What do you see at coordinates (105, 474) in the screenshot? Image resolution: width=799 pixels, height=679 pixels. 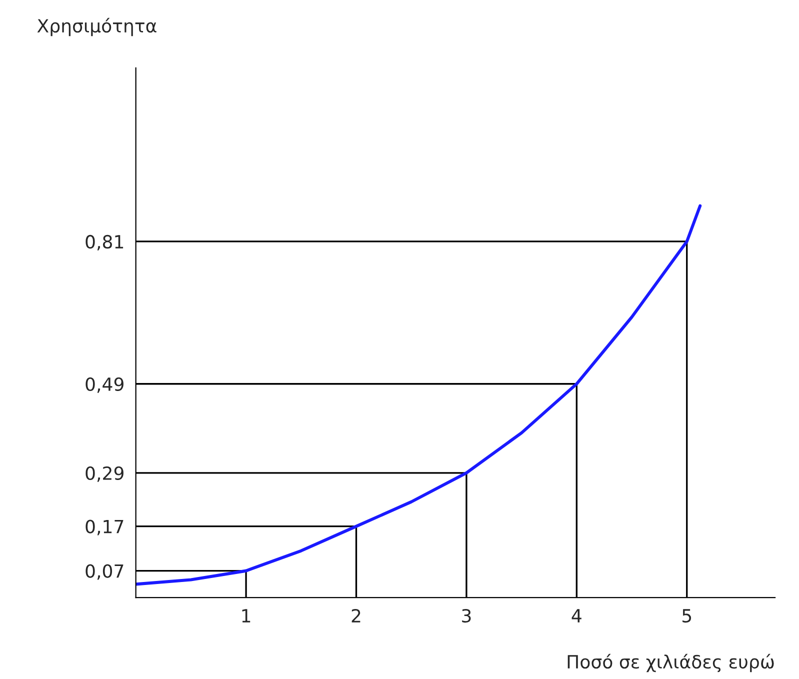 I see `y-tick-label: 0,29` at bounding box center [105, 474].